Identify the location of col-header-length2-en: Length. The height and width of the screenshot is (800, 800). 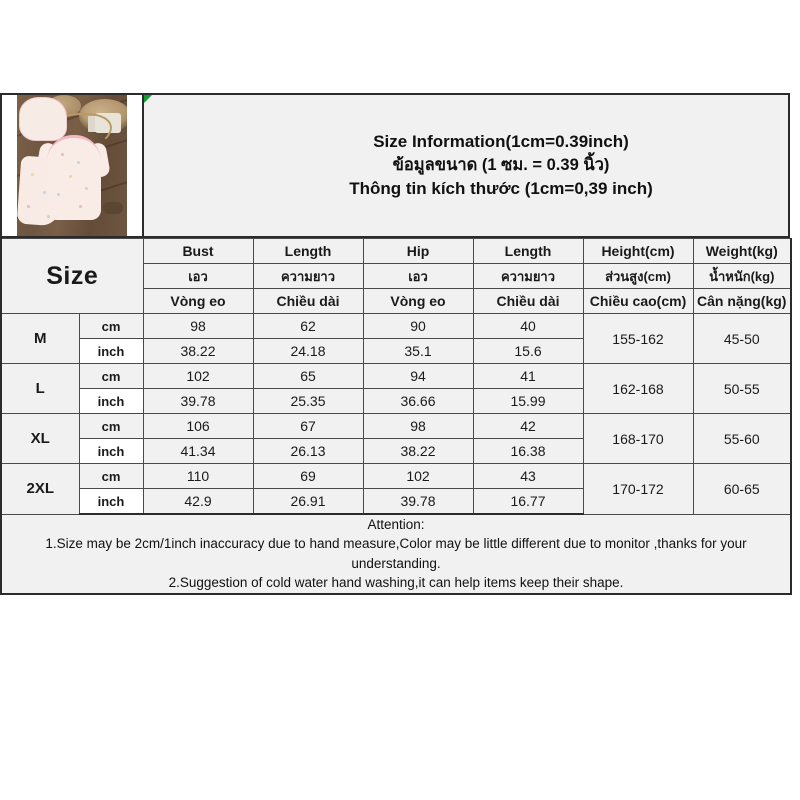
(528, 251).